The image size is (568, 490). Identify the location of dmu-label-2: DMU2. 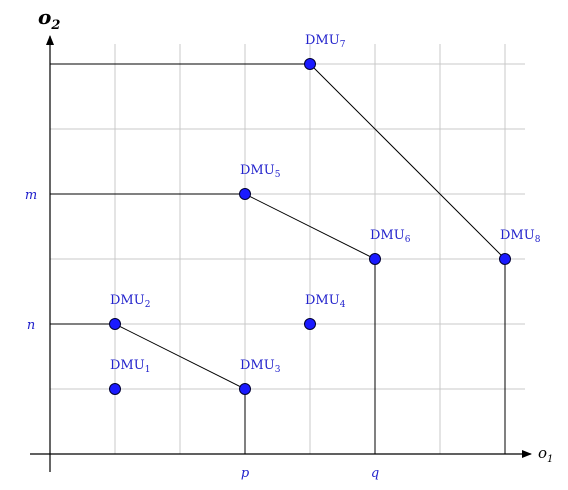
(130, 301).